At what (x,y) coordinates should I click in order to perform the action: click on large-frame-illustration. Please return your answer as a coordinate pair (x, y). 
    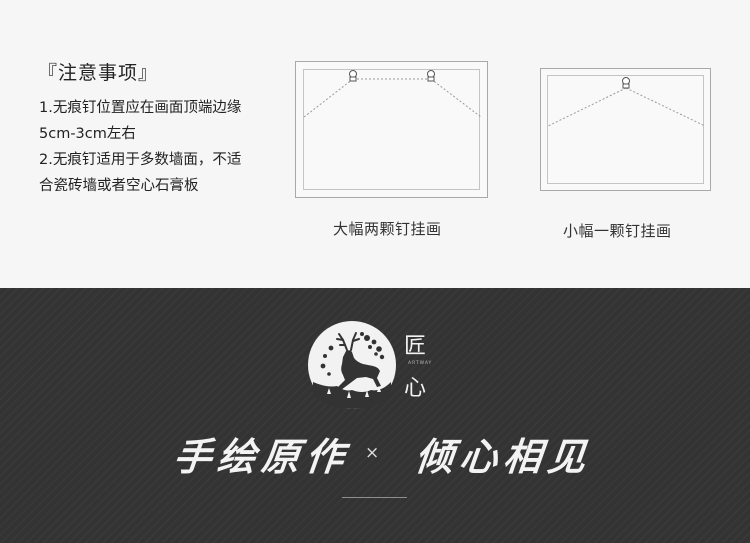
    Looking at the image, I should click on (391, 129).